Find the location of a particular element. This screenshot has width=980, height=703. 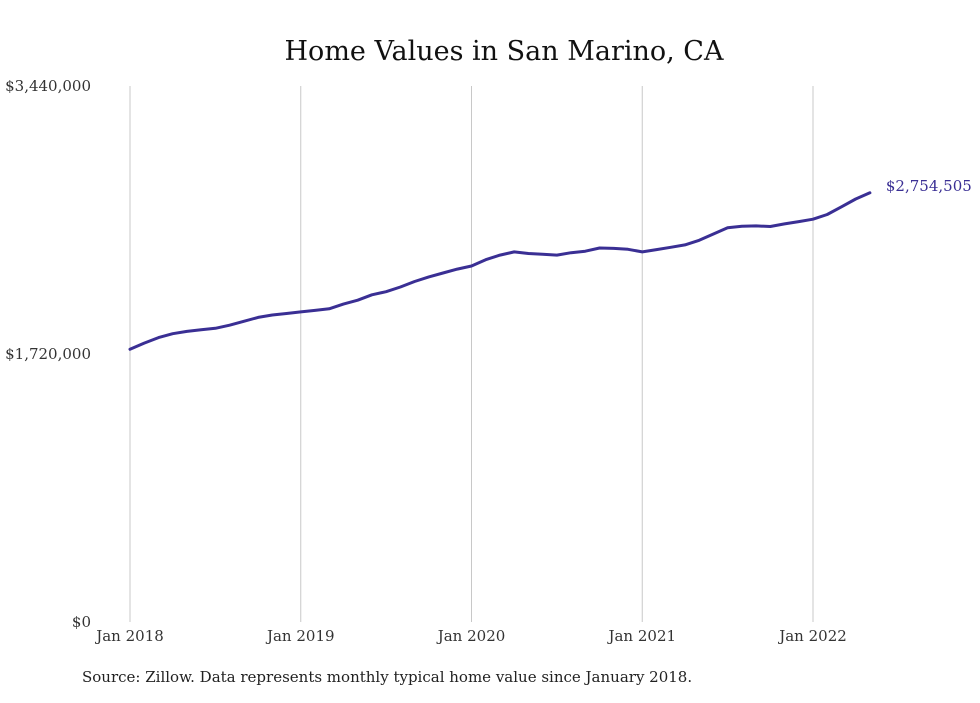

x-tick-label: Jan 2019 is located at coordinates (300, 636).